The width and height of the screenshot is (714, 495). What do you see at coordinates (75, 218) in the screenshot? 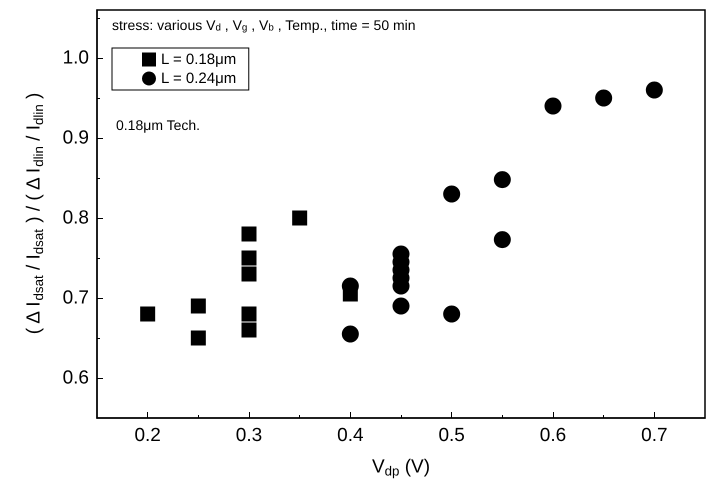
I see `y-tick-label: 0.8` at bounding box center [75, 218].